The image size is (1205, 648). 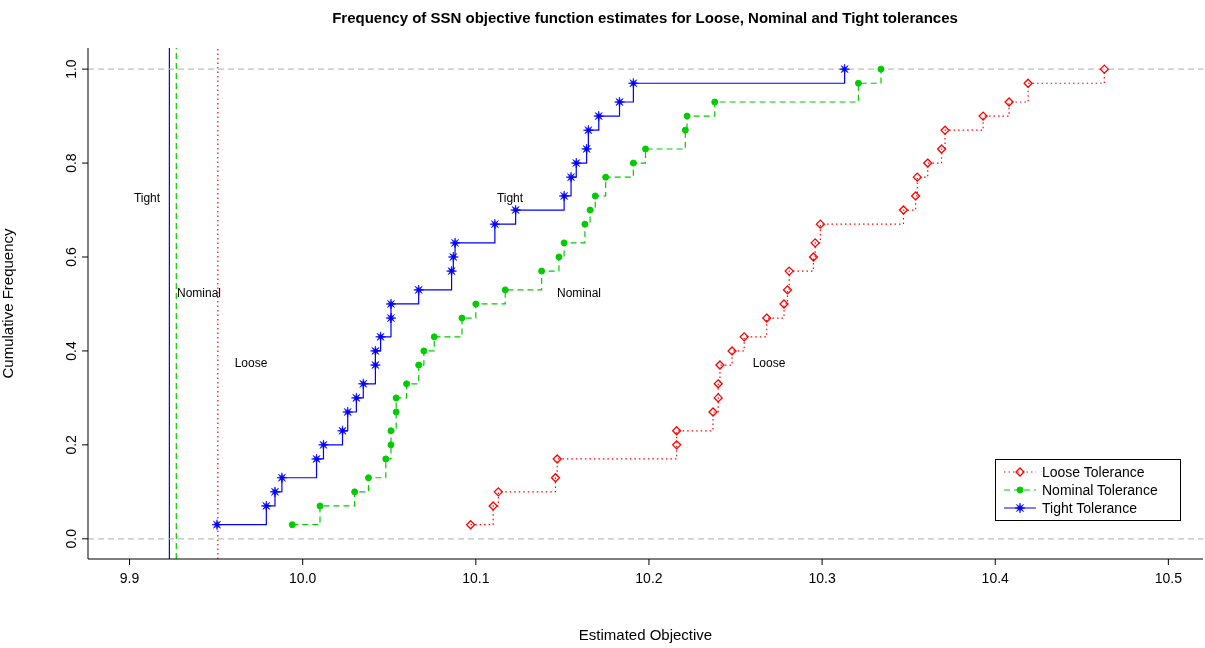 I want to click on y-tick-label: 0.2, so click(x=71, y=444).